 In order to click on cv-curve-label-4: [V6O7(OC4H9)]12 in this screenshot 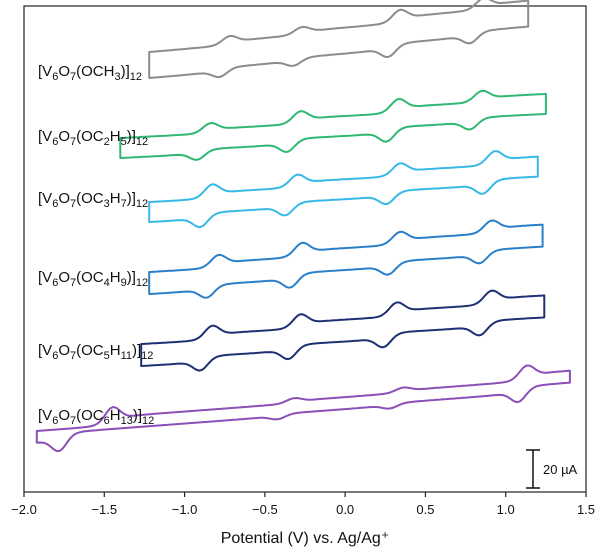, I will do `click(93, 279)`.